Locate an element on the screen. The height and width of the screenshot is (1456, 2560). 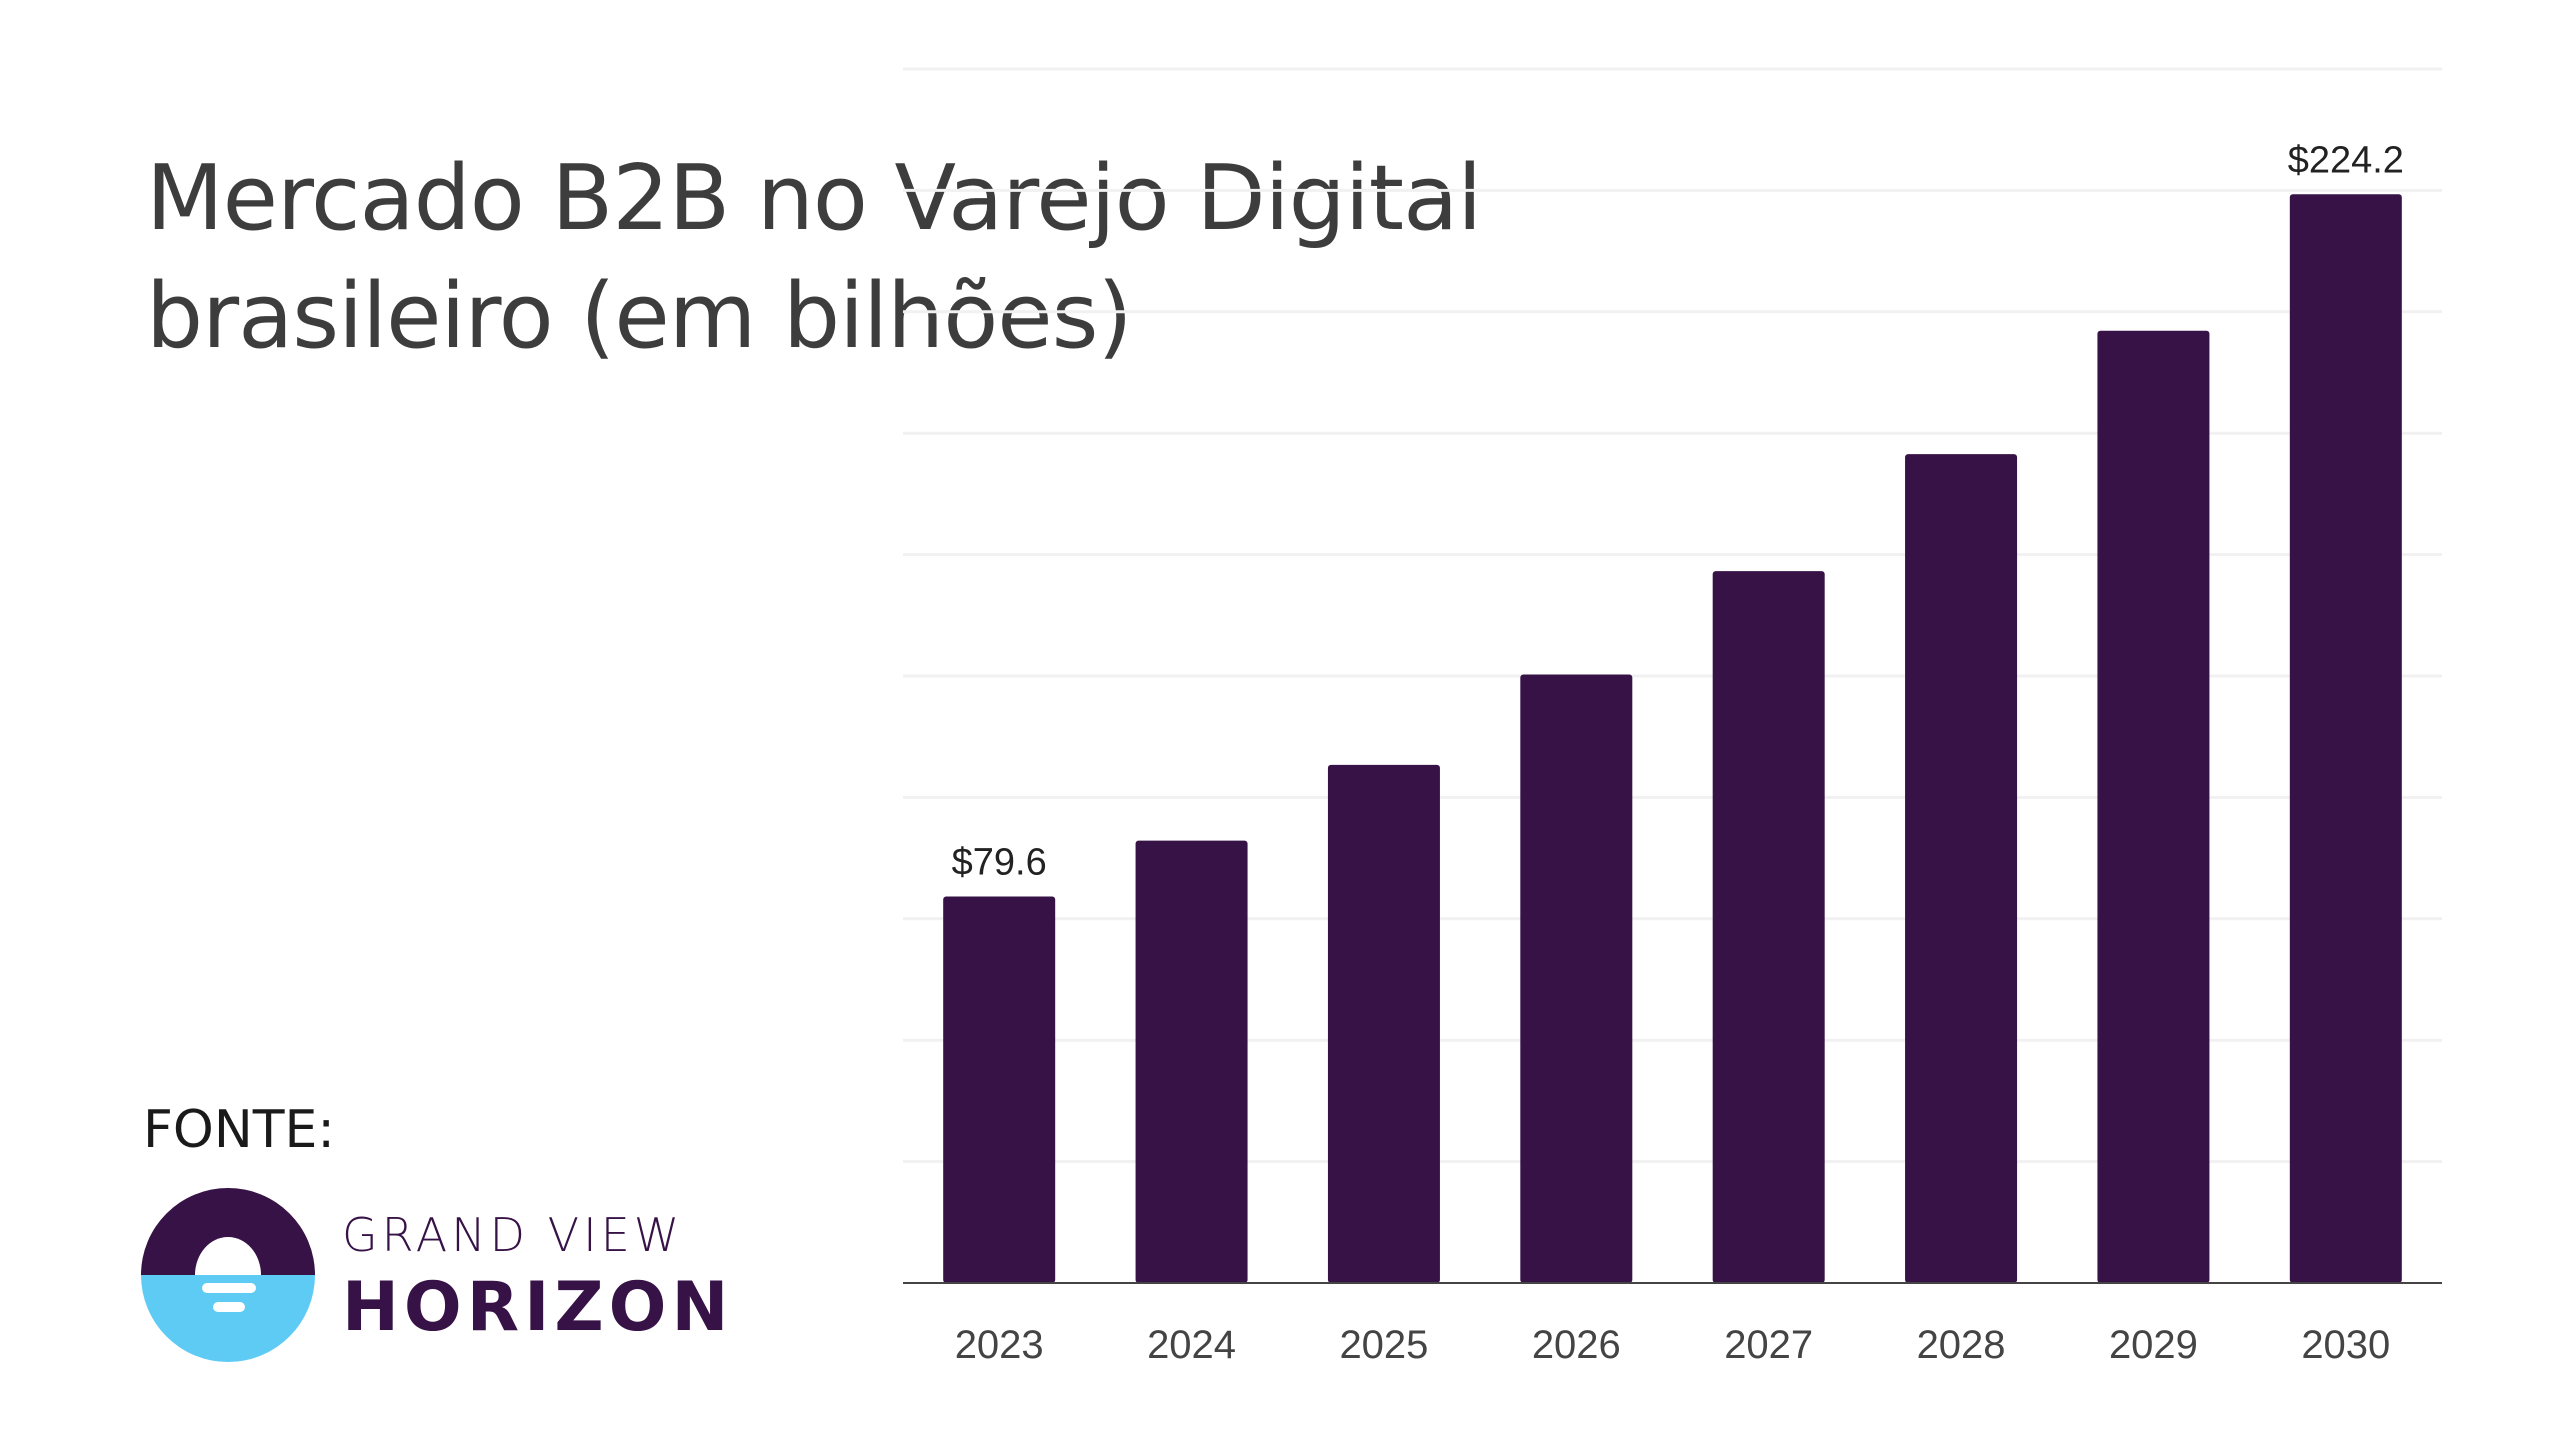
grand-view-horizon-logo-icon is located at coordinates (228, 1275).